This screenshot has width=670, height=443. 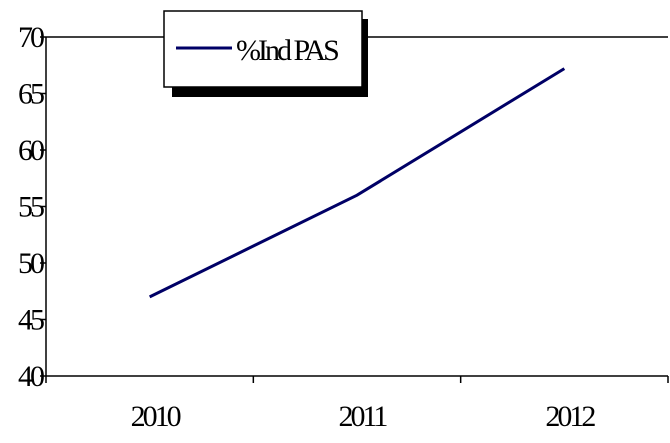 What do you see at coordinates (31, 263) in the screenshot?
I see `y-tick-label: 50` at bounding box center [31, 263].